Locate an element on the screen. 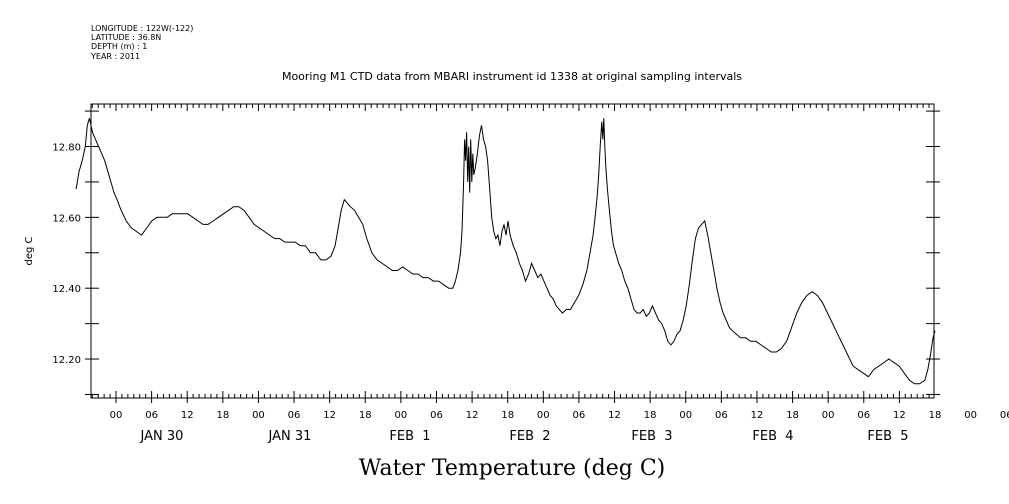 This screenshot has height=504, width=1009. x-axis-label: Water Temperature (deg C) is located at coordinates (512, 468).